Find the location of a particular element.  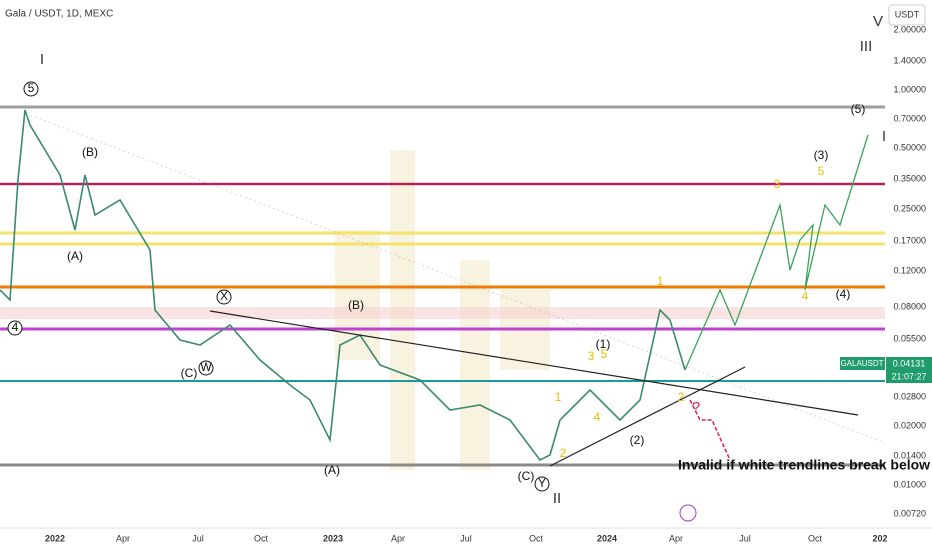

event-icon is located at coordinates (688, 513).